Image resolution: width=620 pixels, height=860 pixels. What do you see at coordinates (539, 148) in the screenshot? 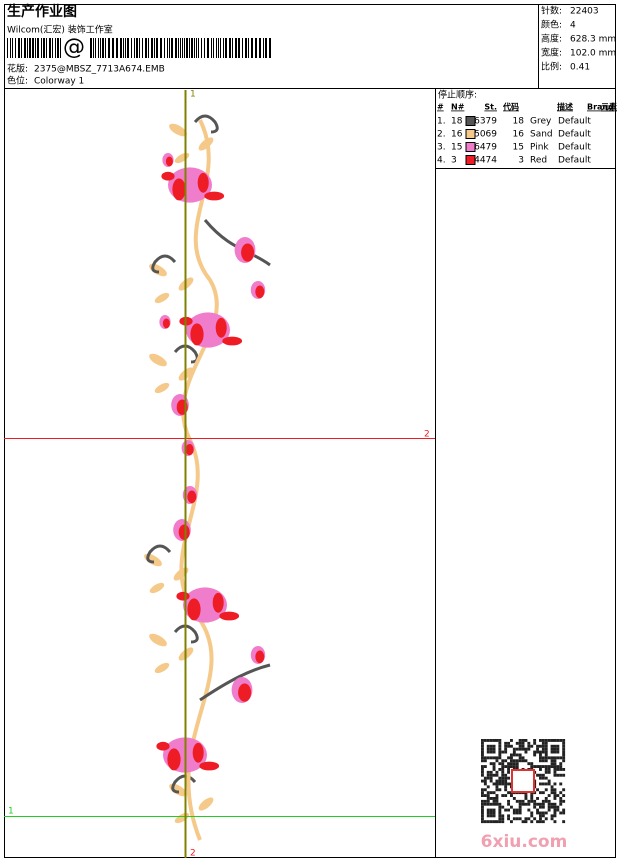
I see `row-desc: Pink` at bounding box center [539, 148].